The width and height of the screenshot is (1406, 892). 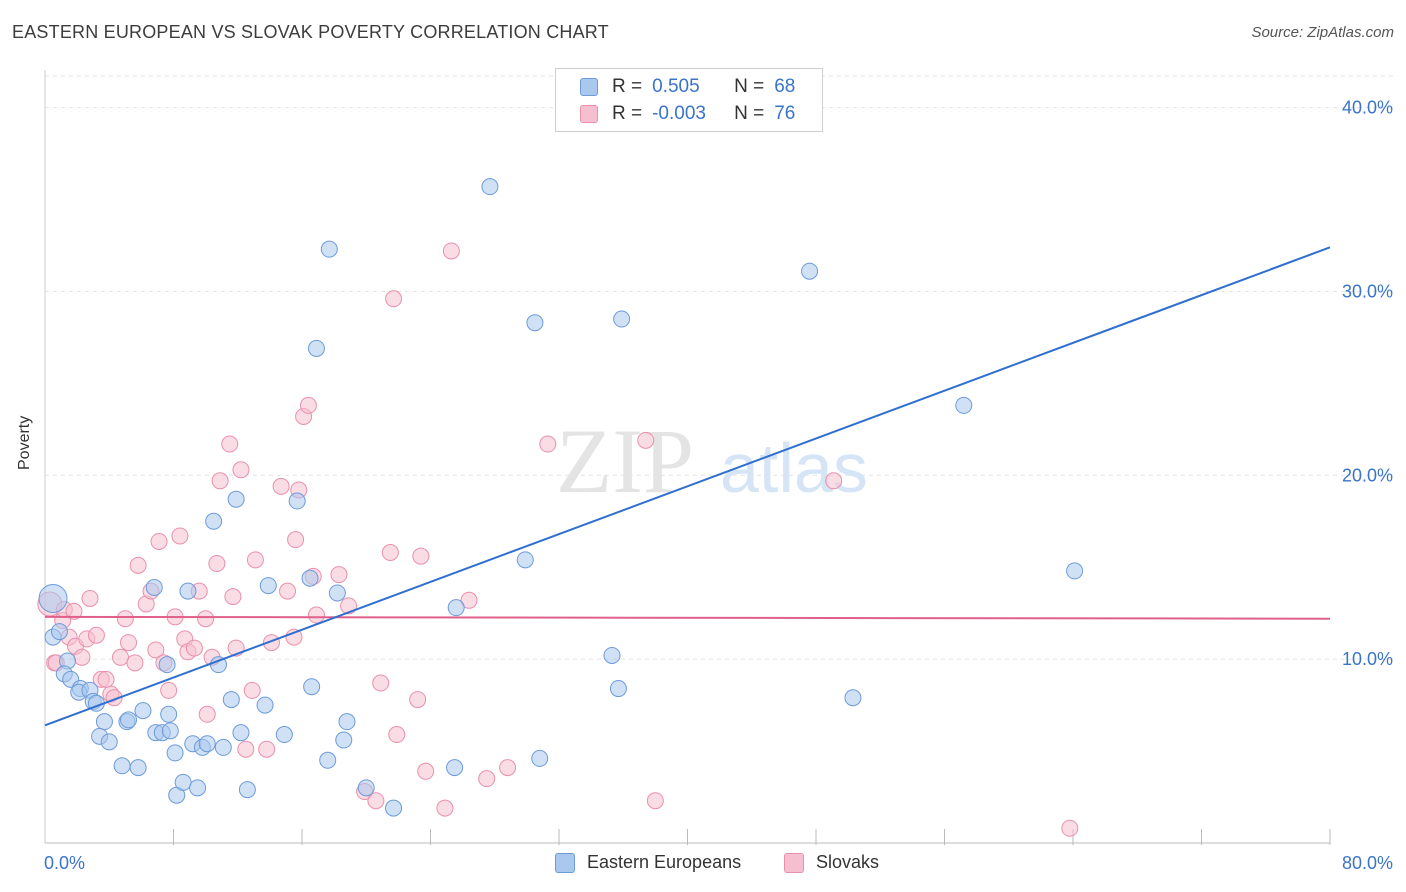 What do you see at coordinates (625, 461) in the screenshot?
I see `watermark-zip: ZIP` at bounding box center [625, 461].